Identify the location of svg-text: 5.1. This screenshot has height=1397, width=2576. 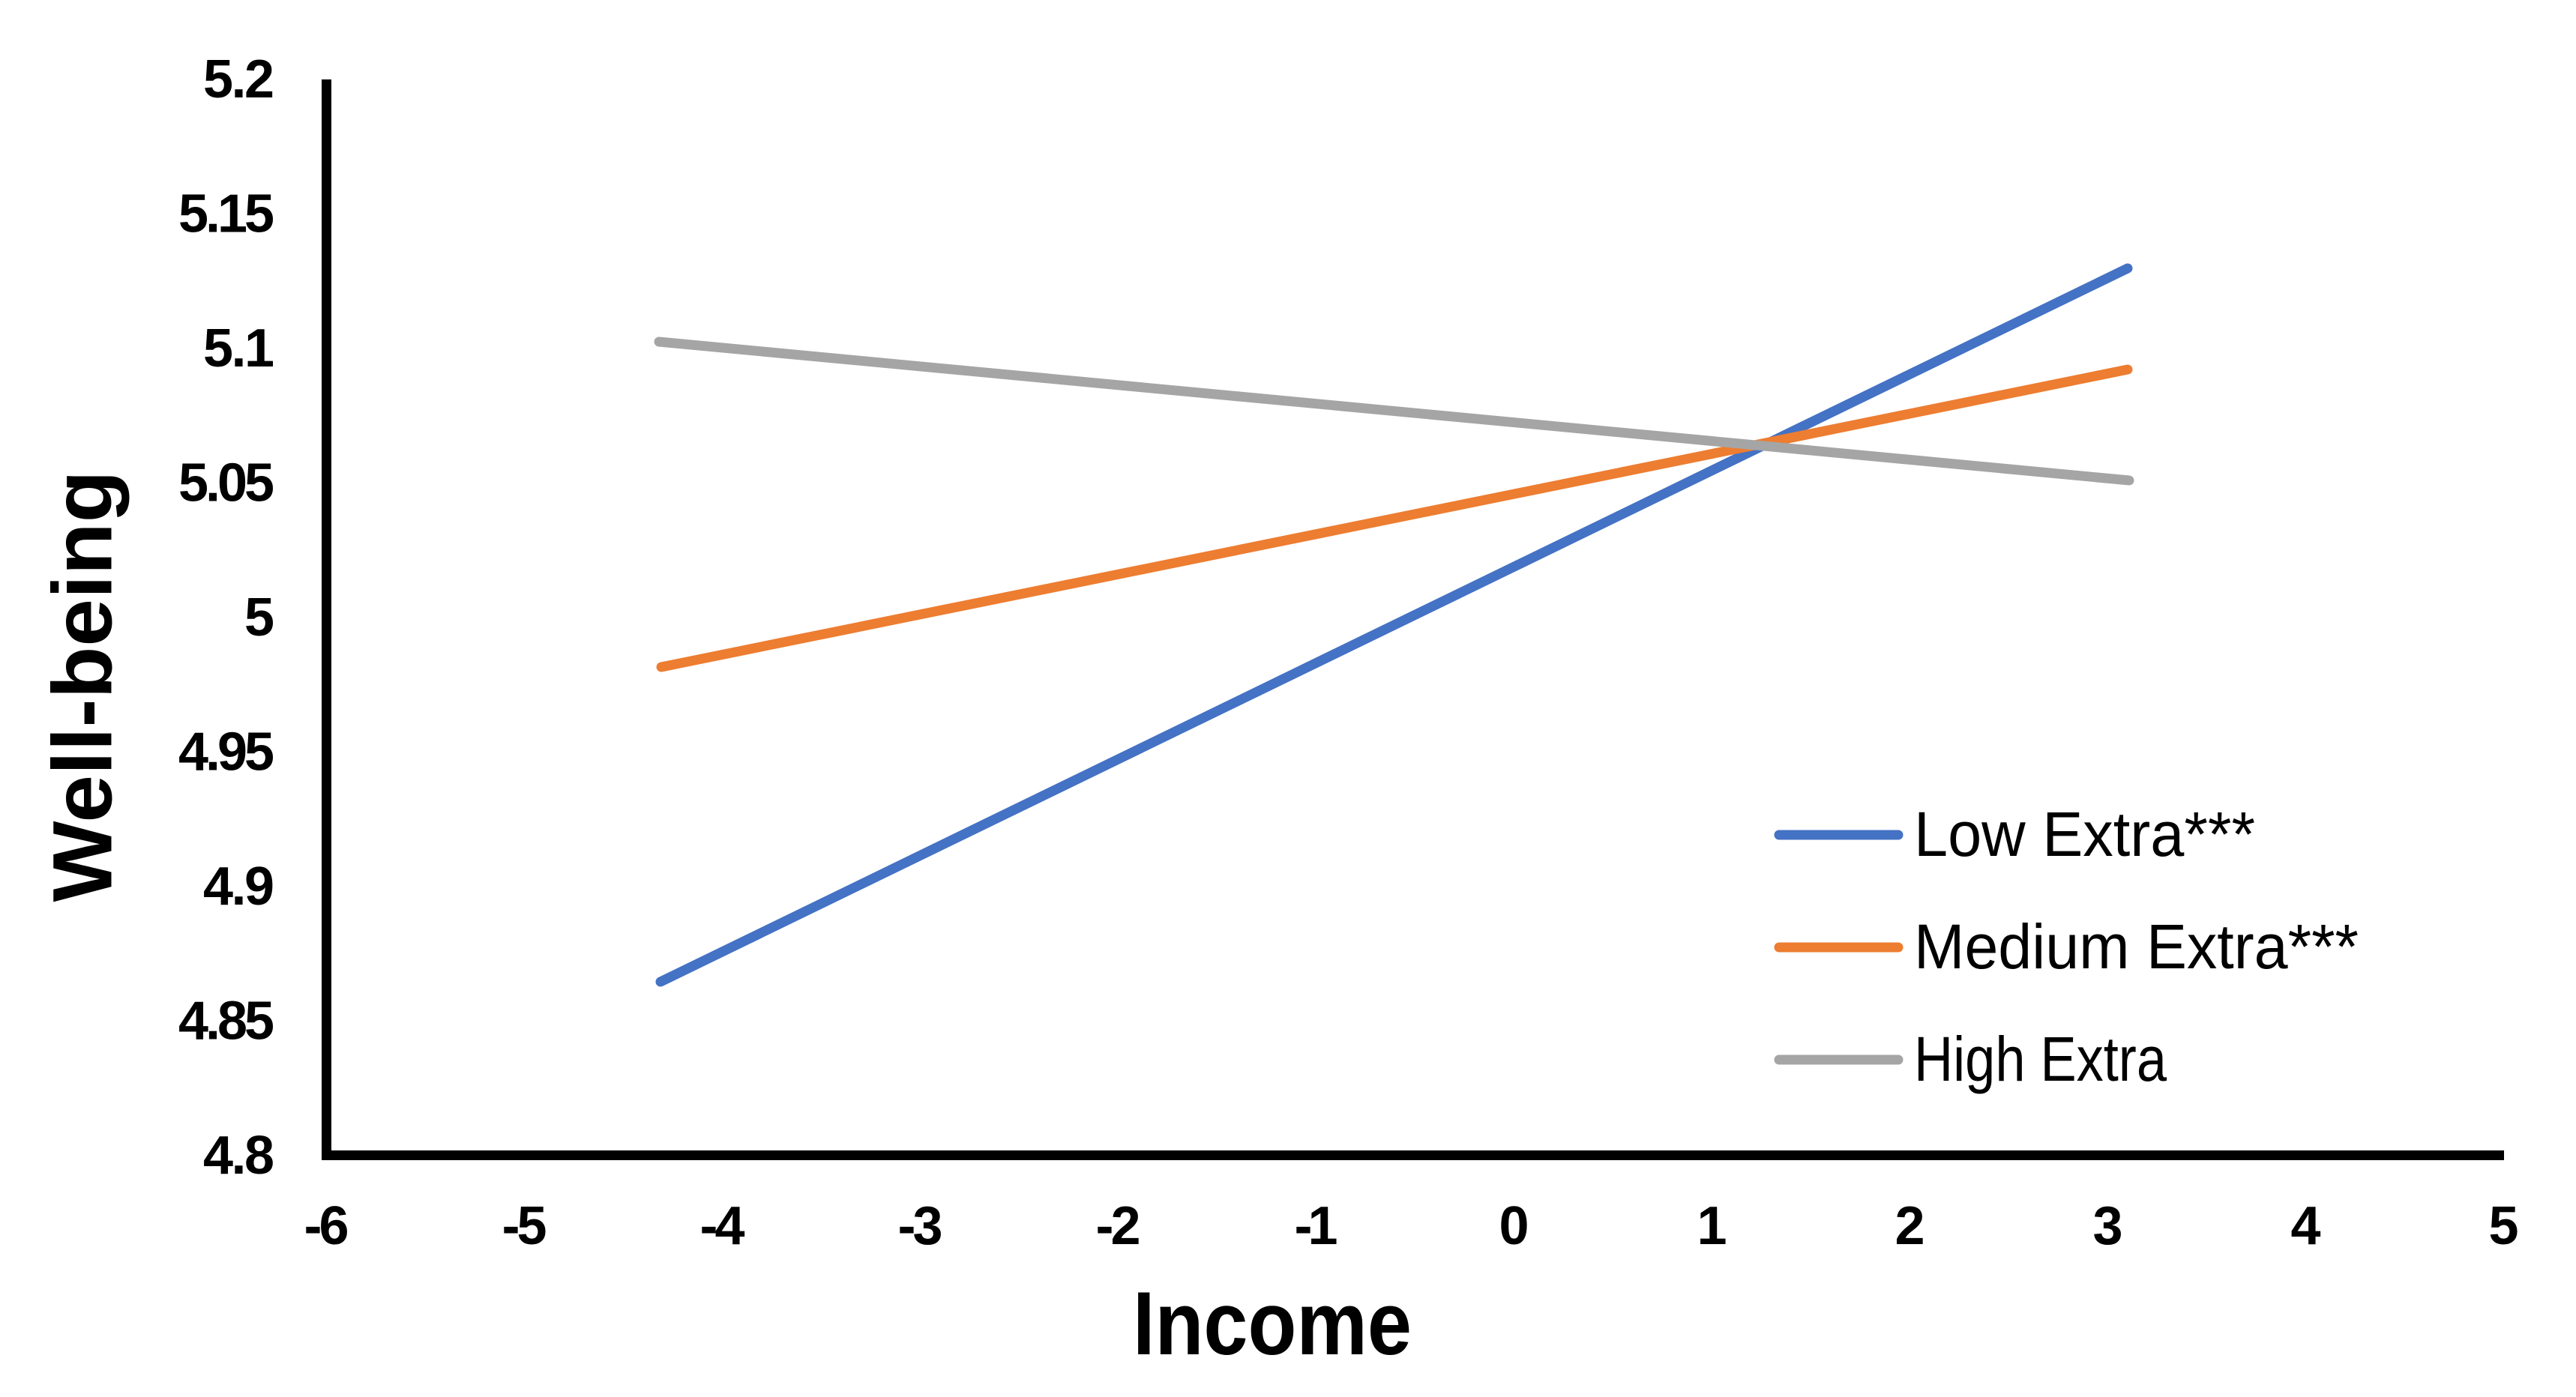
(239, 348).